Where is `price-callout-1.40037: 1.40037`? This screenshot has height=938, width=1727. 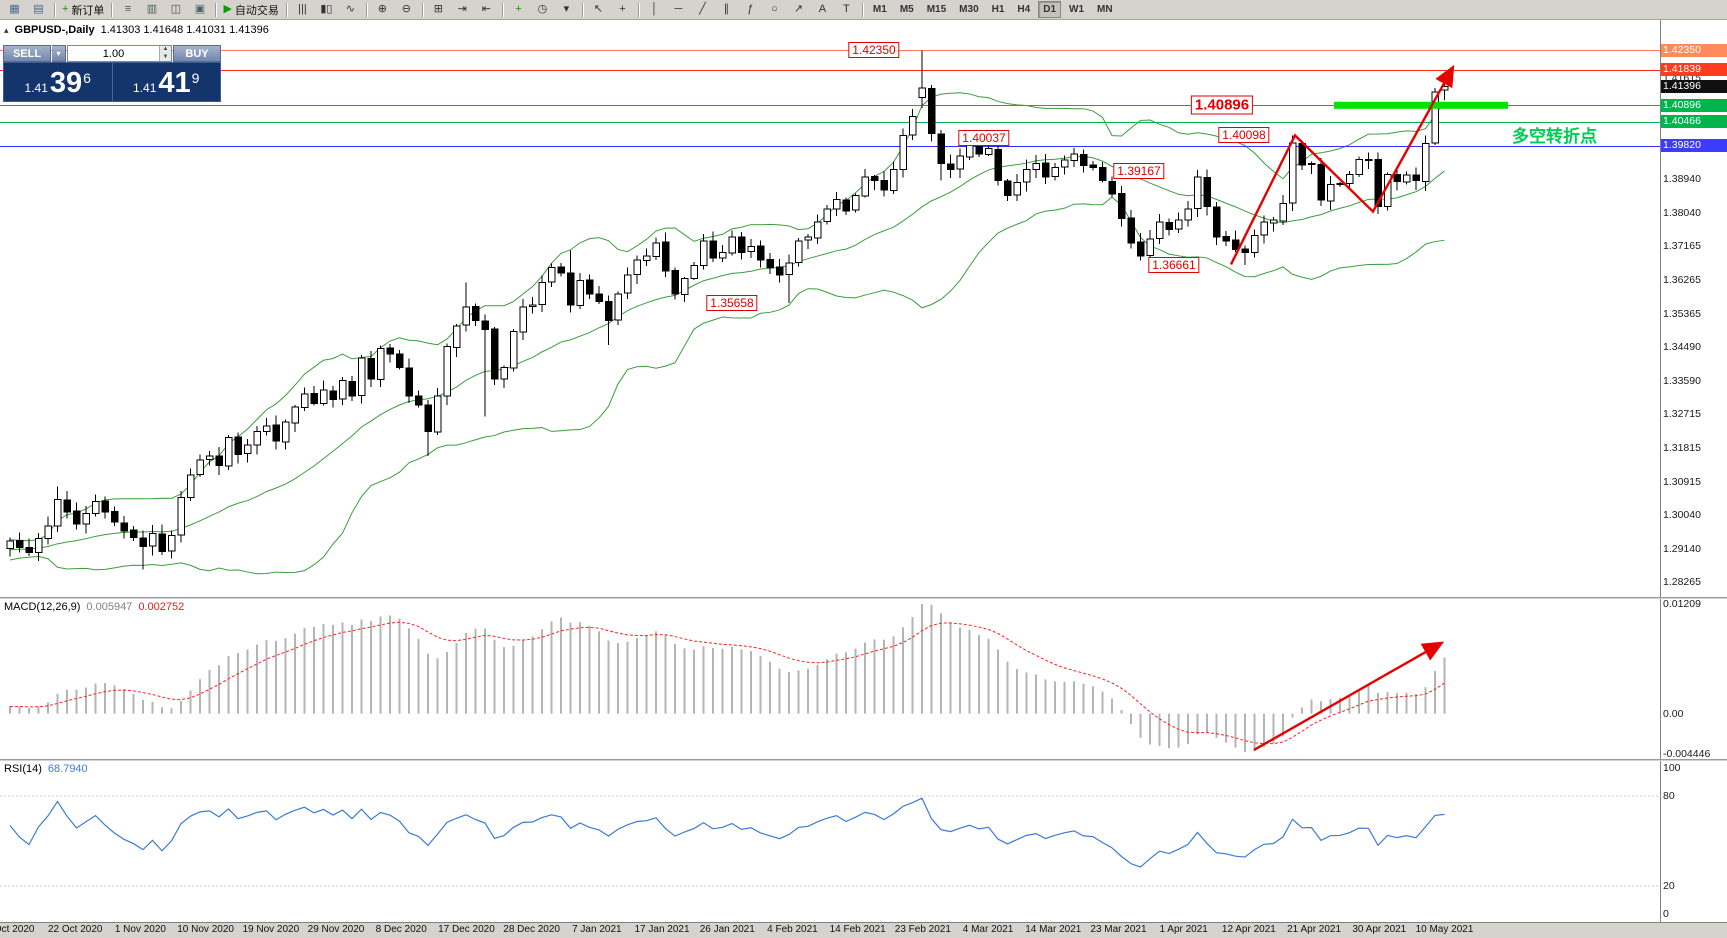
price-callout-1.40037: 1.40037 is located at coordinates (984, 137).